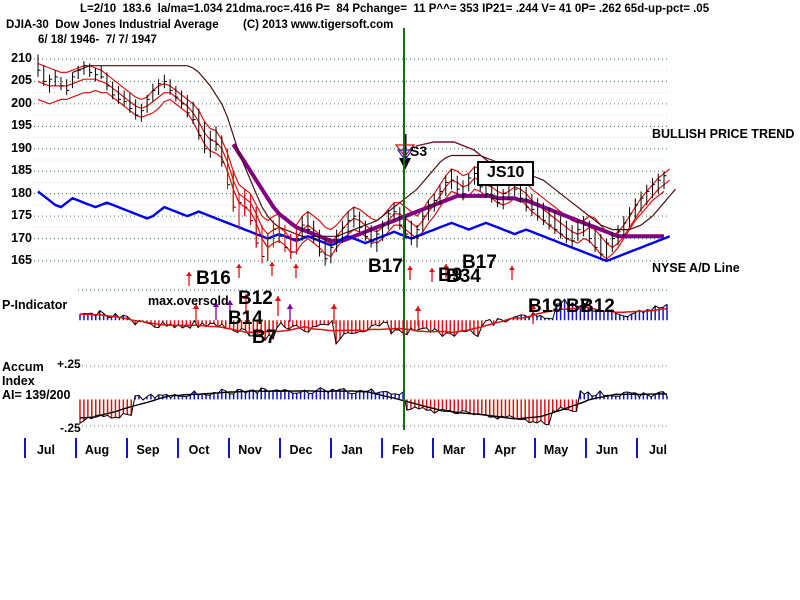 The height and width of the screenshot is (600, 800). What do you see at coordinates (545, 306) in the screenshot?
I see `buy-signal-label: B19` at bounding box center [545, 306].